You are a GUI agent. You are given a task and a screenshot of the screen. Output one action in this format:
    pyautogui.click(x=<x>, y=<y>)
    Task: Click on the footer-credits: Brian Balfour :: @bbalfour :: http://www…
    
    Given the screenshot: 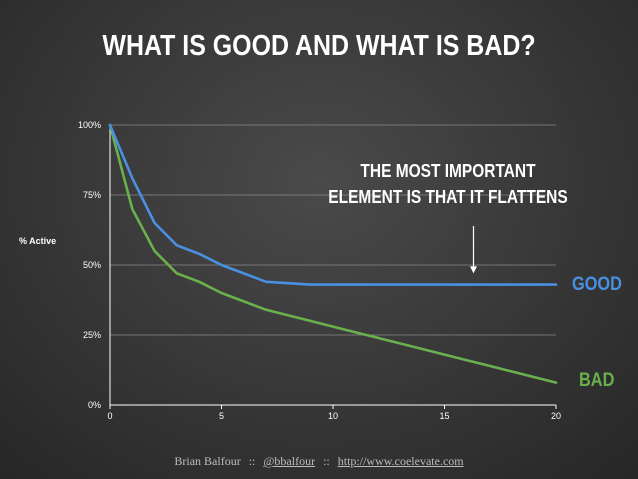 What is the action you would take?
    pyautogui.click(x=319, y=461)
    